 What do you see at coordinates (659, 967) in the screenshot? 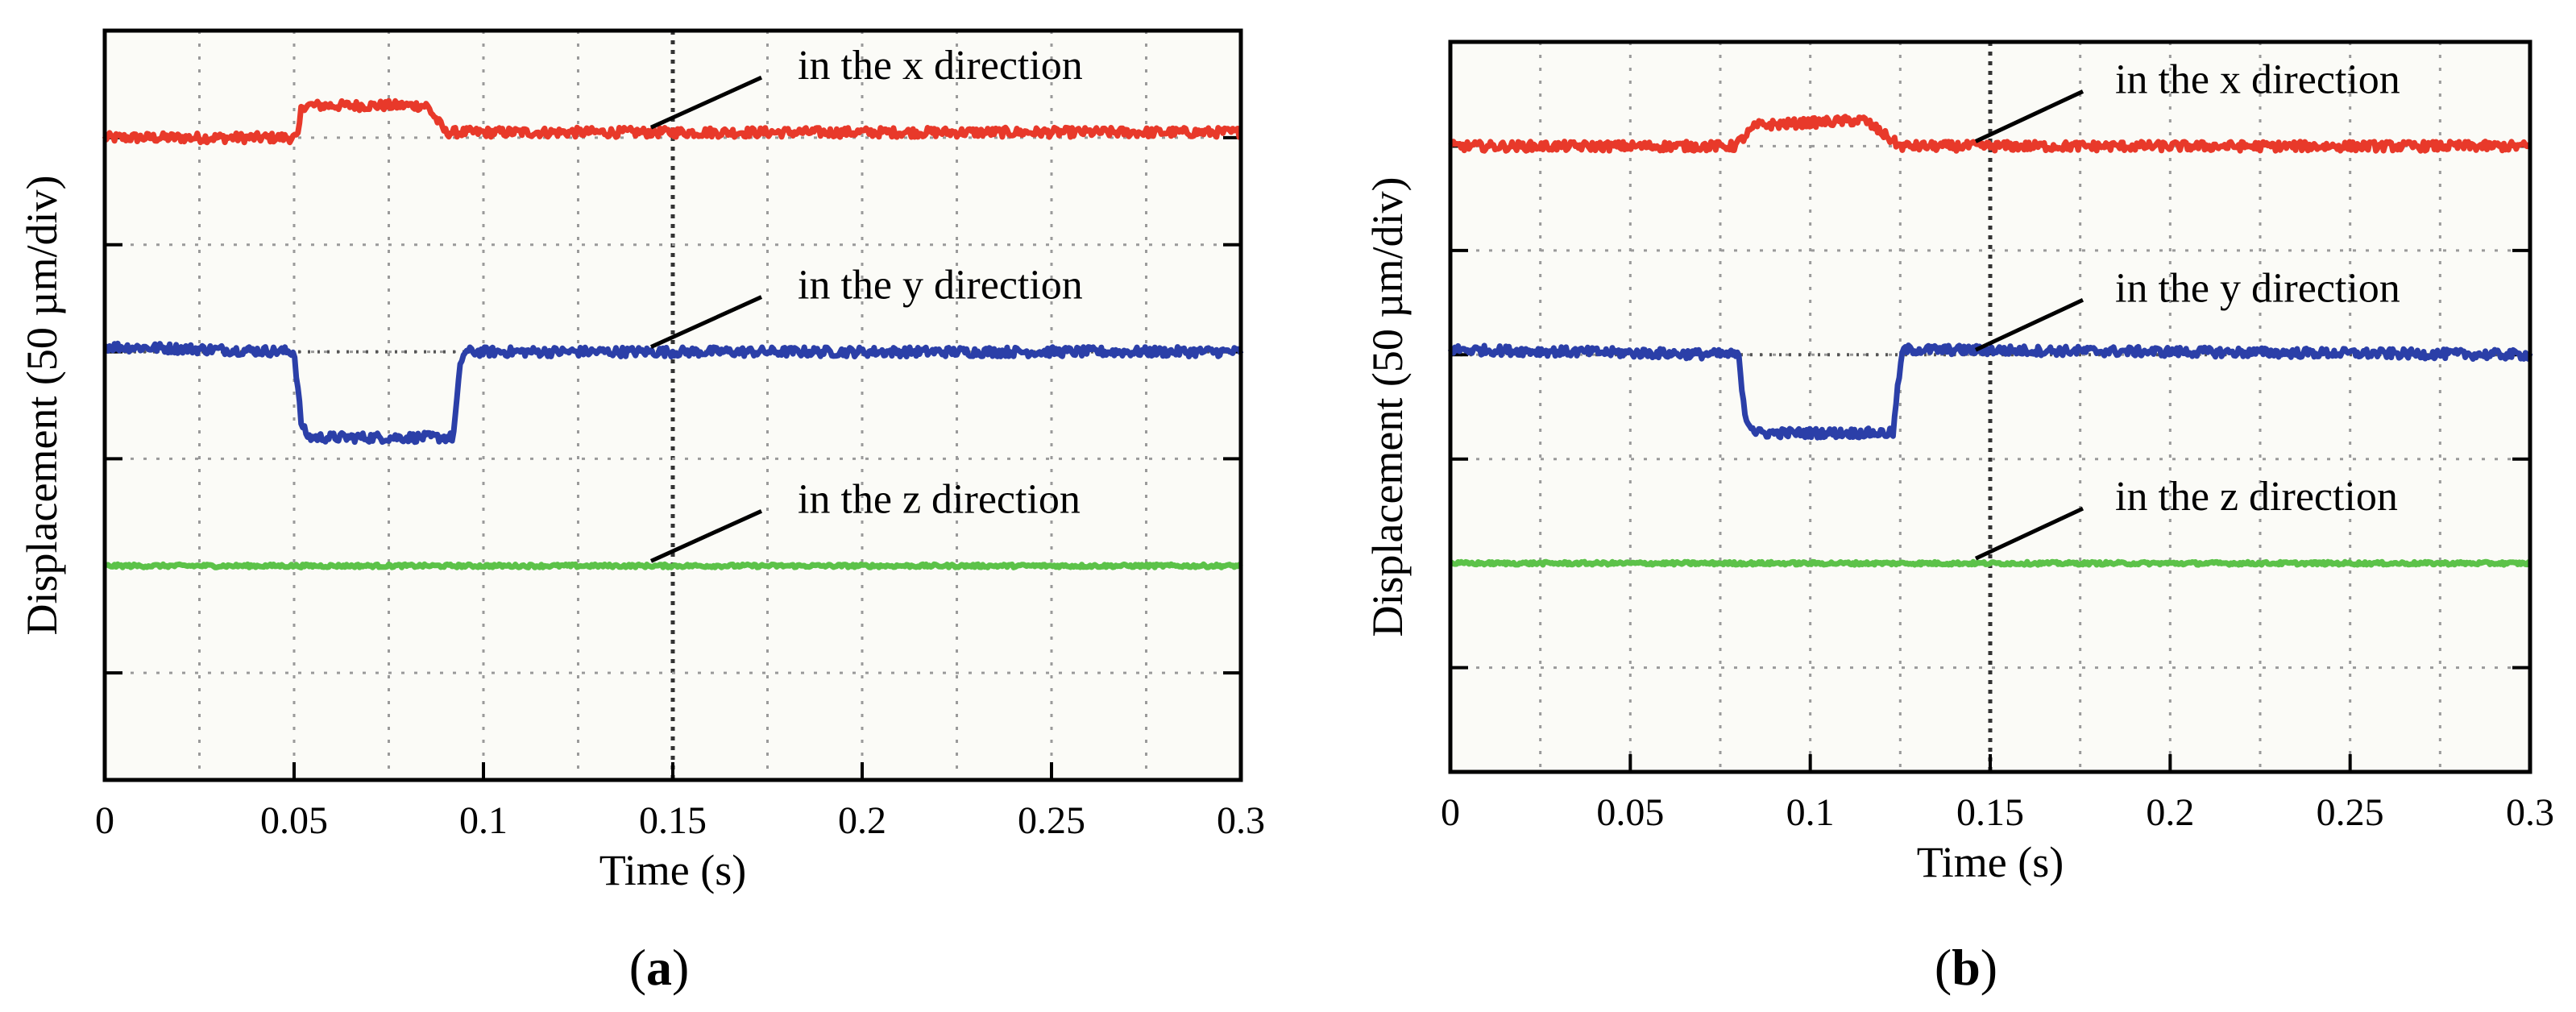
I see `panel-label: (a)` at bounding box center [659, 967].